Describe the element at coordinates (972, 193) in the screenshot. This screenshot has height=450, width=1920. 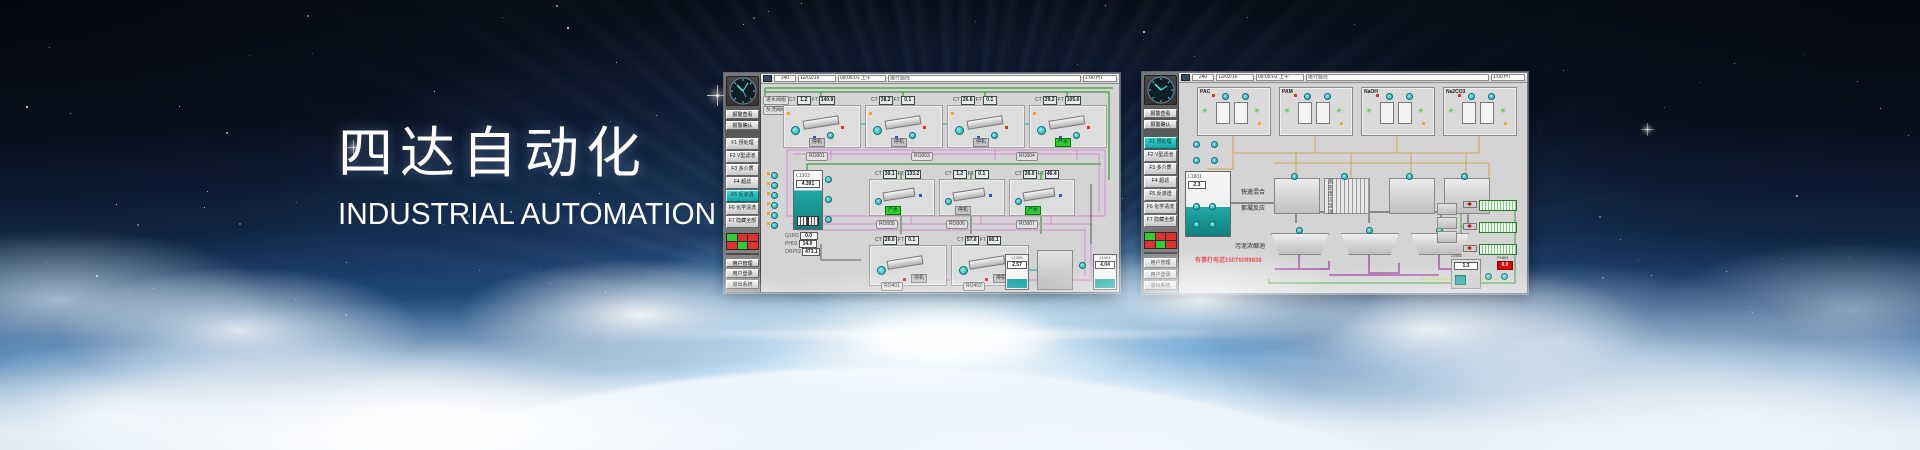
I see `ro-unit: CT 1.2 FT 0.1 停机` at that location.